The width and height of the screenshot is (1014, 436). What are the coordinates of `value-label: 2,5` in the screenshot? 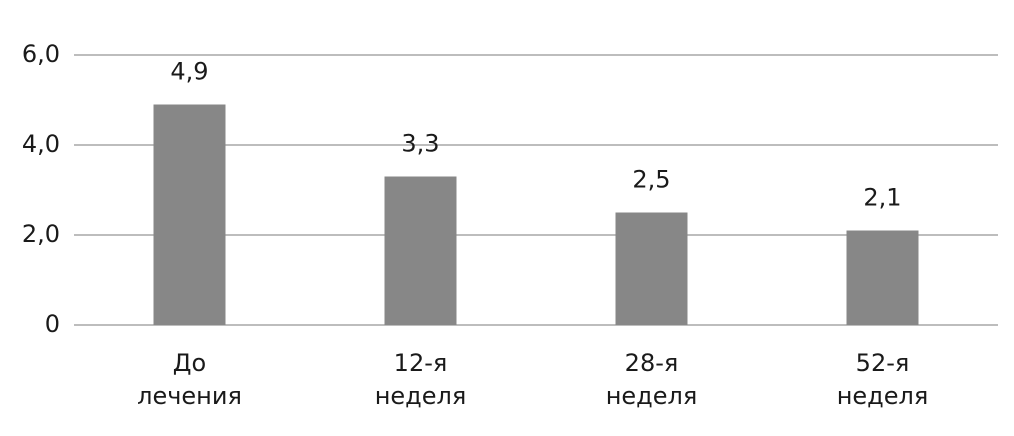 It's located at (651, 180).